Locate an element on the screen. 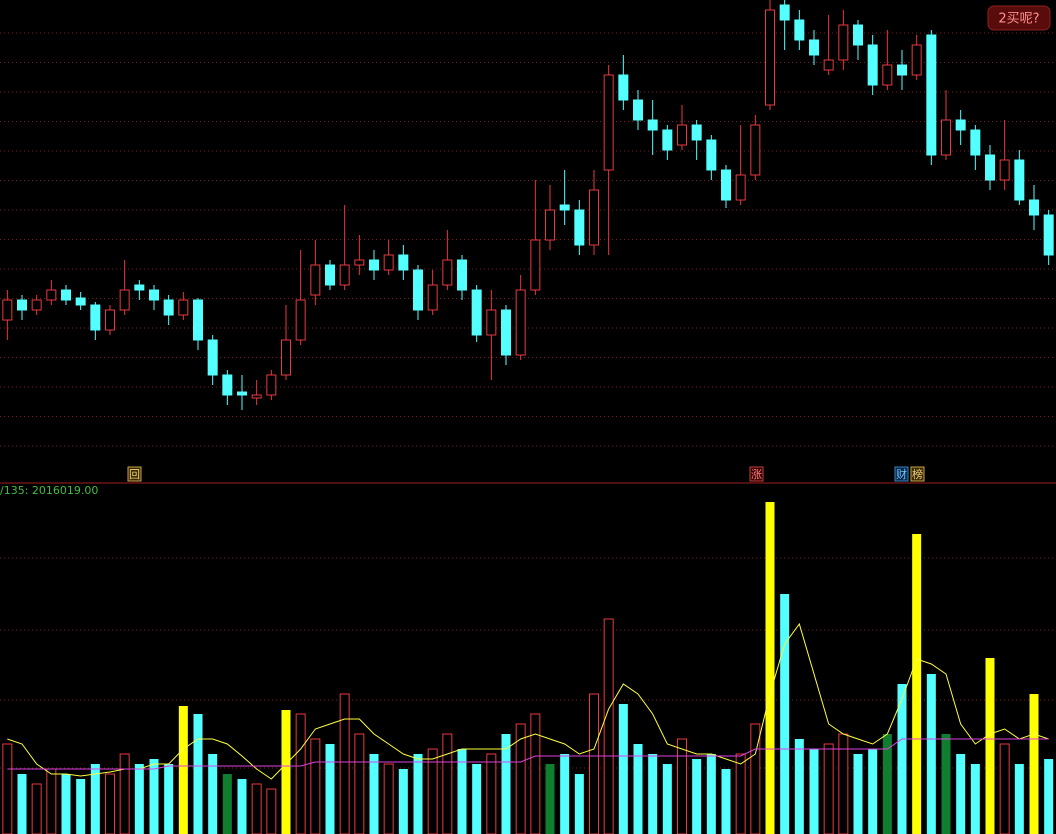 This screenshot has height=834, width=1056. marker: 财 is located at coordinates (901, 474).